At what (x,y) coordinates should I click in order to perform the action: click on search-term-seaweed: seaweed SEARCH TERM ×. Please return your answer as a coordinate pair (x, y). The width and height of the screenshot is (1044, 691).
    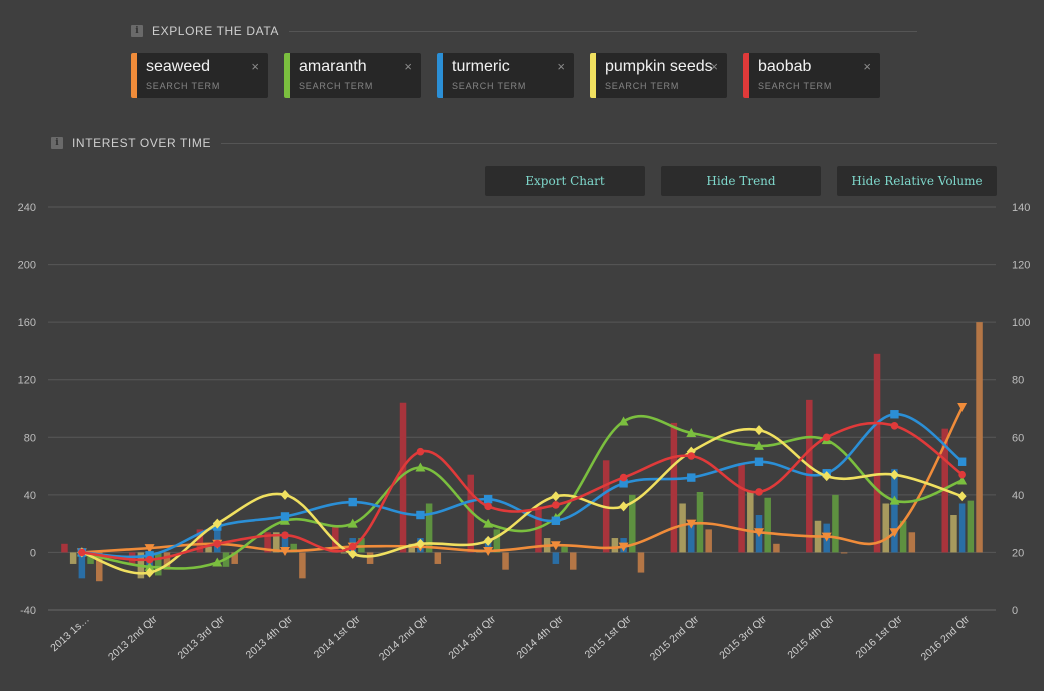
    Looking at the image, I should click on (199, 75).